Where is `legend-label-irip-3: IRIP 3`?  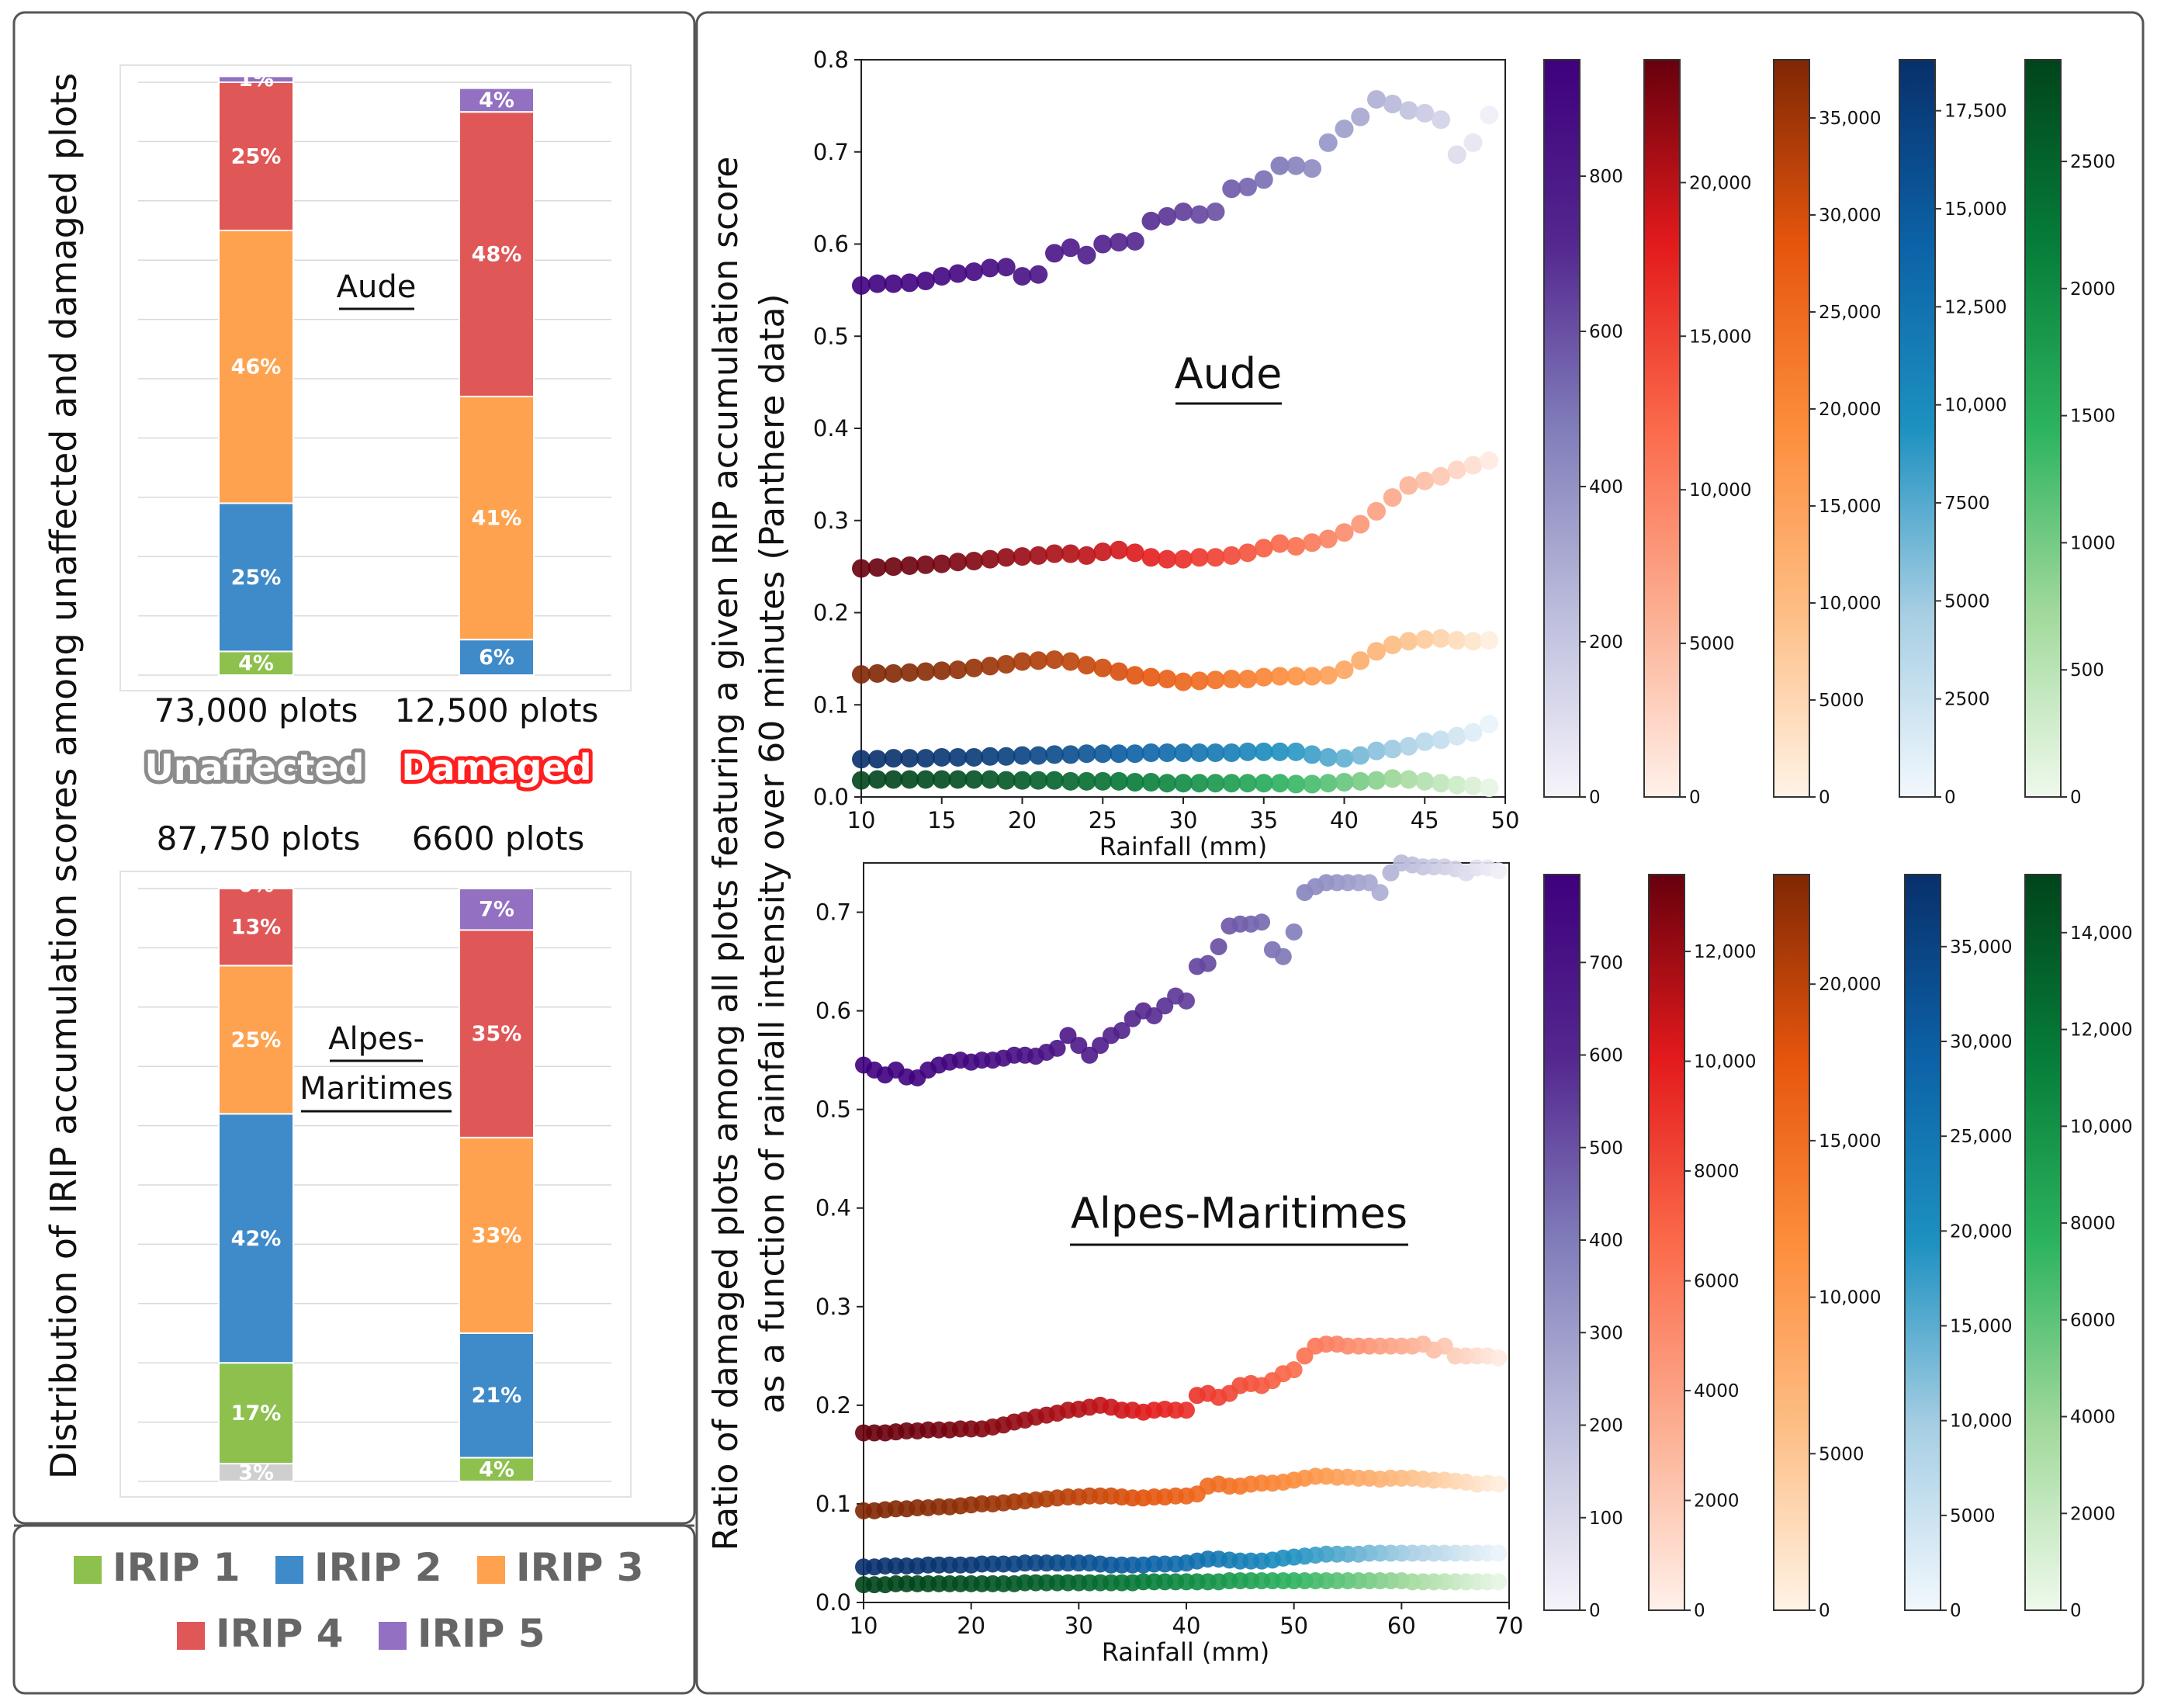
legend-label-irip-3: IRIP 3 is located at coordinates (580, 1567).